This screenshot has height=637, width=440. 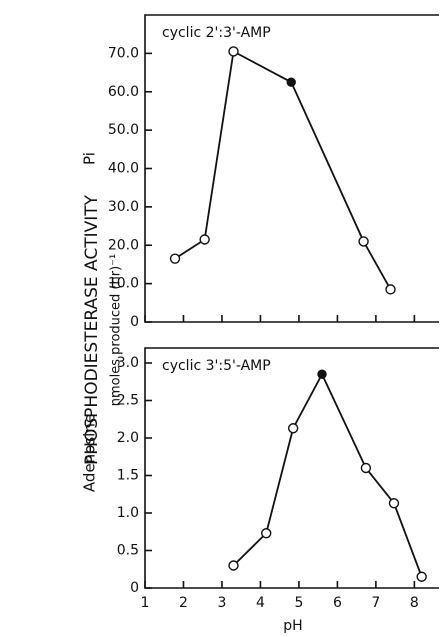 I want to click on panel-ylabel: Adenosine, so click(x=90, y=453).